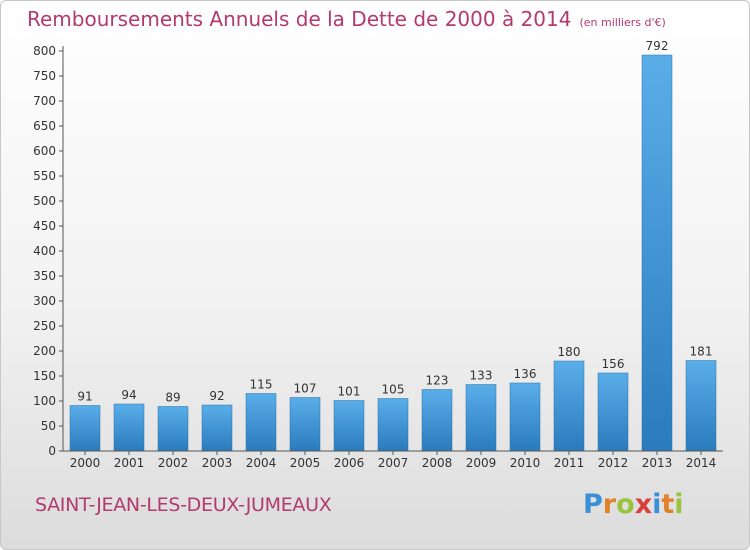 The width and height of the screenshot is (750, 550). What do you see at coordinates (668, 504) in the screenshot?
I see `logo-letter: t` at bounding box center [668, 504].